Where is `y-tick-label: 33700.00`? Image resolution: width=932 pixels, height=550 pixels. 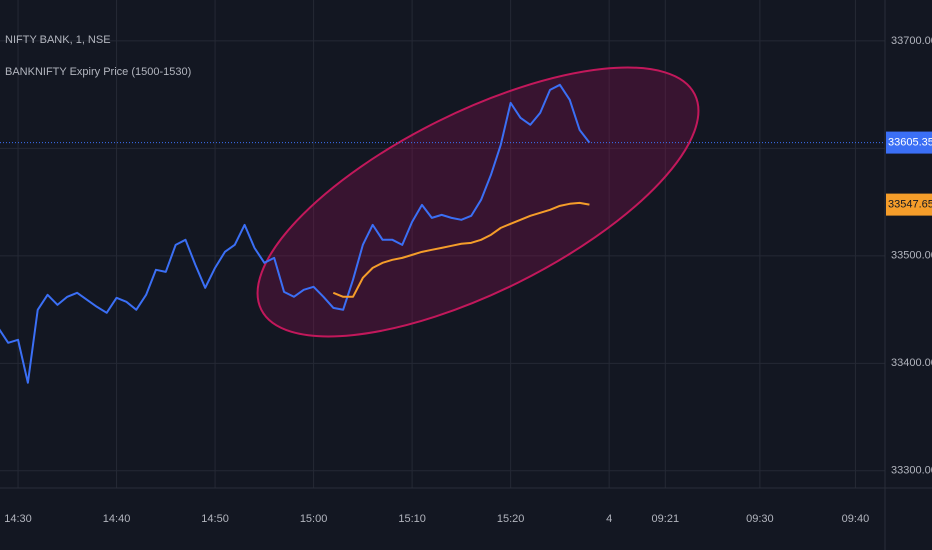 y-tick-label: 33700.00 is located at coordinates (911, 41).